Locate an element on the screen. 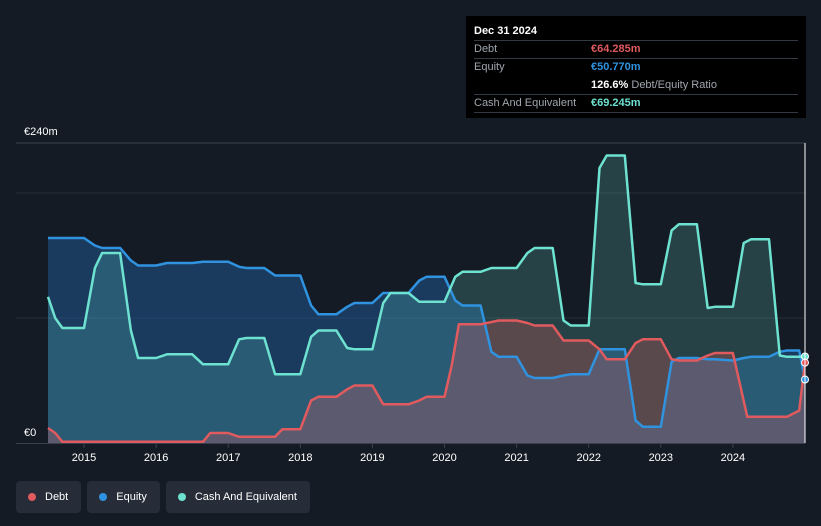 The width and height of the screenshot is (821, 526). tooltip-cash-label: Cash And Equivalent is located at coordinates (525, 103).